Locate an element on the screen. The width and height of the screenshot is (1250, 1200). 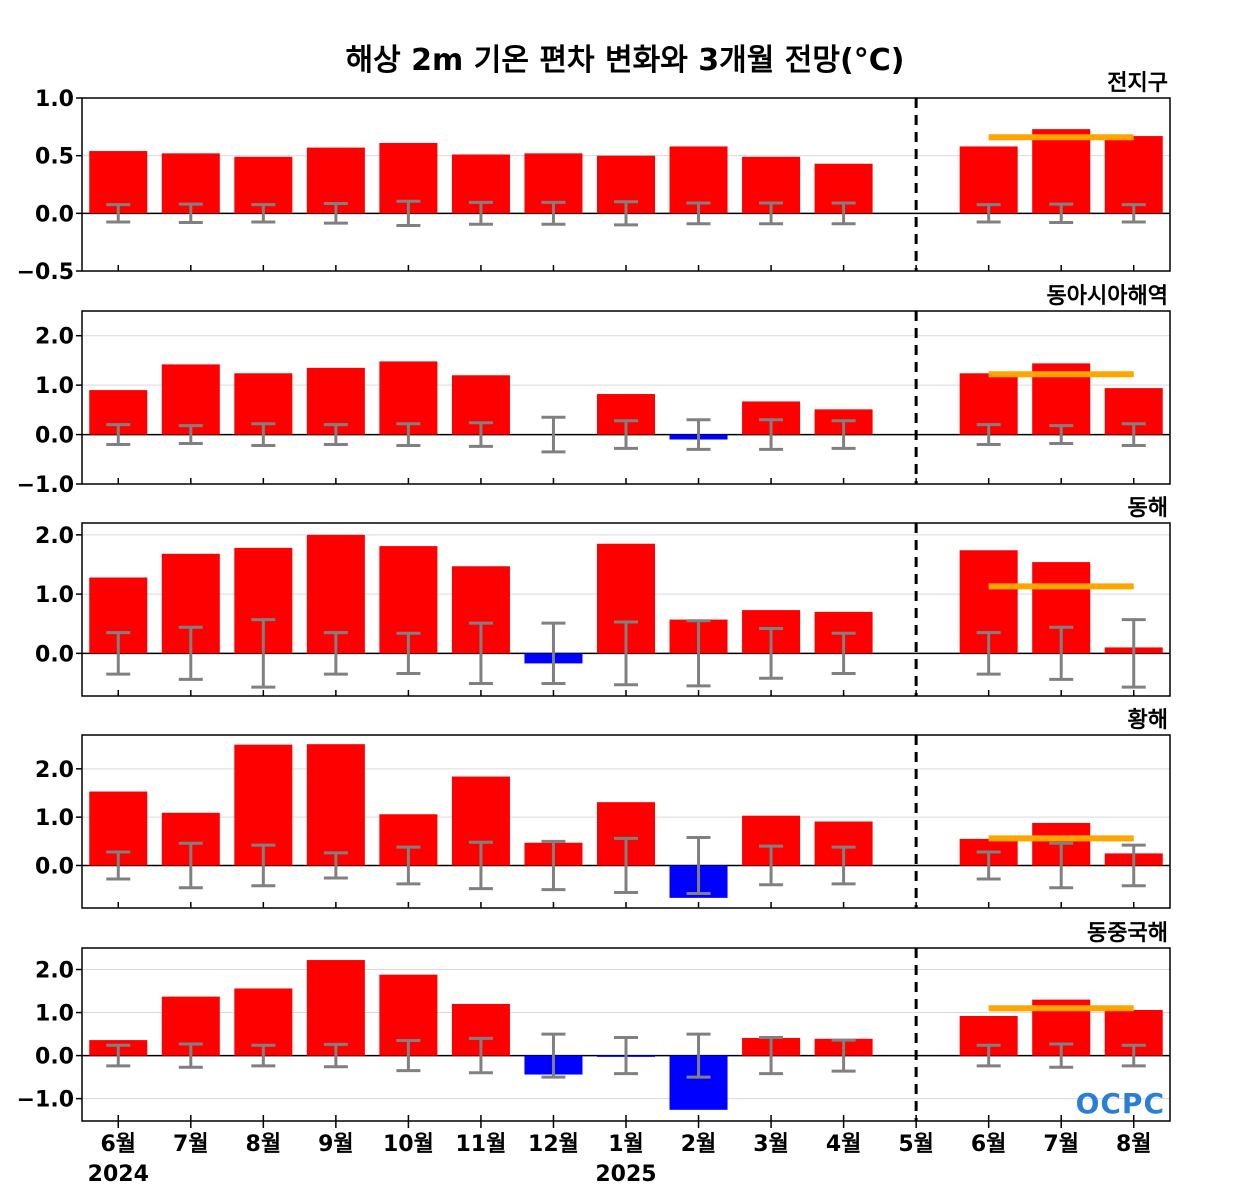
panel-title: 동아시아해역 is located at coordinates (1107, 296).